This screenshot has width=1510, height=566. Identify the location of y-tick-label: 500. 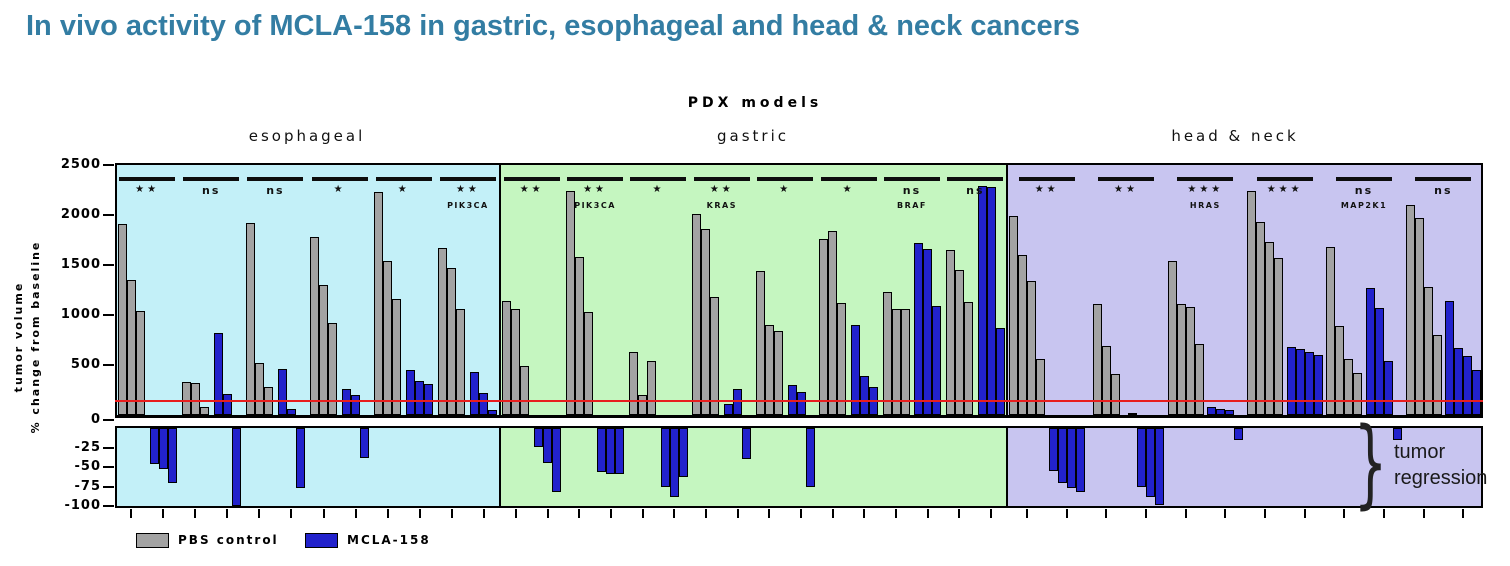
(85, 364).